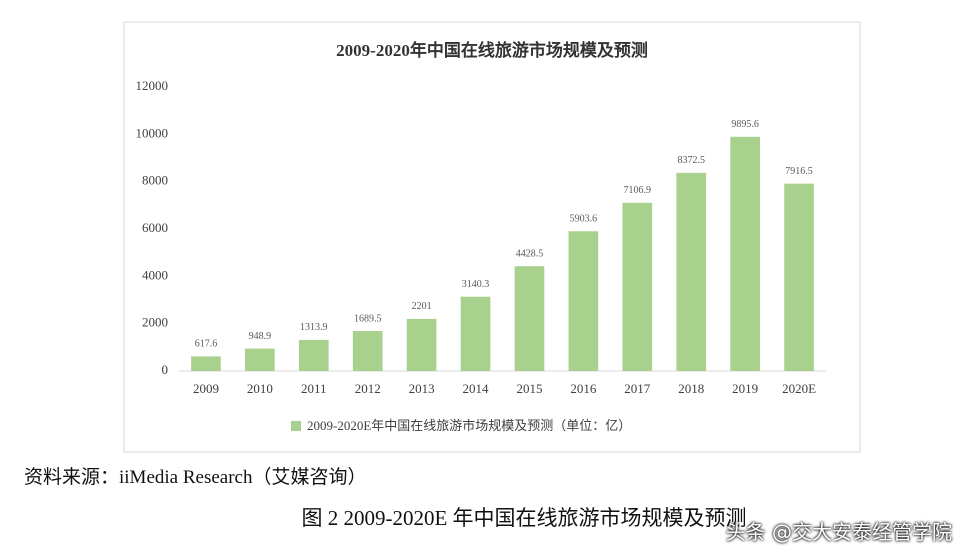 This screenshot has width=968, height=558. What do you see at coordinates (524, 518) in the screenshot?
I see `figure-caption: 图 2 2009-2020E 年中国在线旅游市场规模及预测` at bounding box center [524, 518].